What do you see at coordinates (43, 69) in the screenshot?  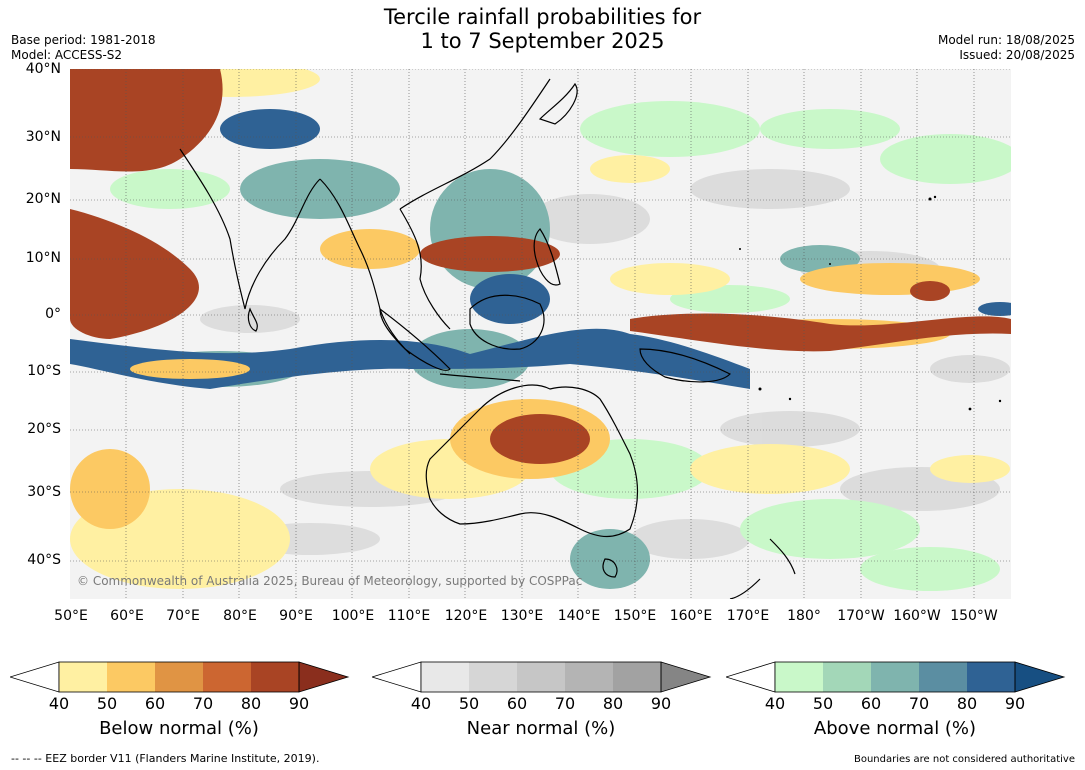 I see `lat-label: 40°N` at bounding box center [43, 69].